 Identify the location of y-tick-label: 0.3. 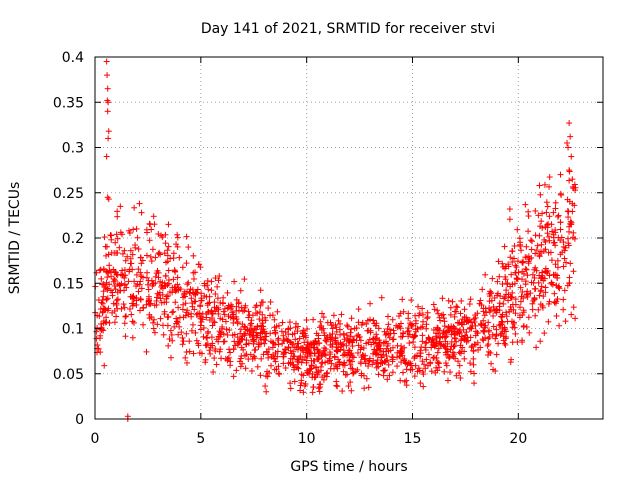
(73, 149).